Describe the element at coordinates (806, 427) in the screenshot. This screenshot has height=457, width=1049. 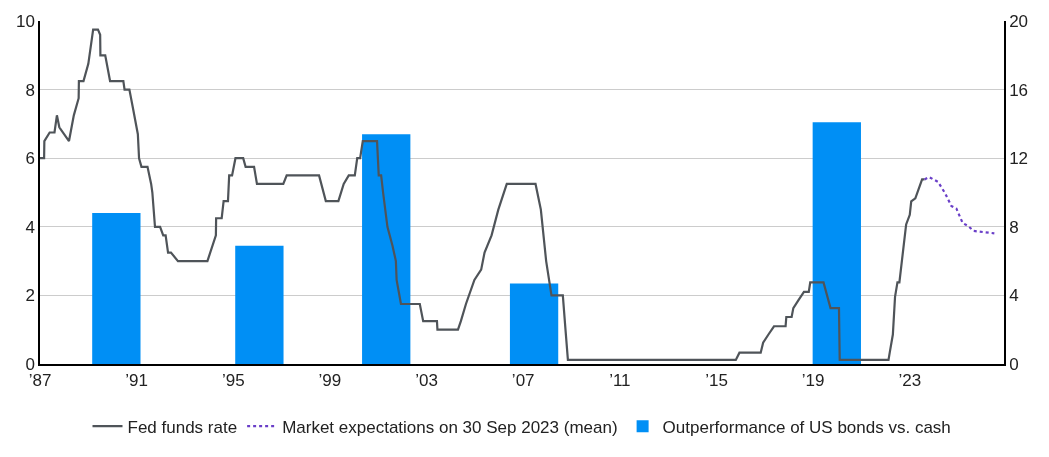
I see `legend-label: Outperformance of US bonds vs. cash` at that location.